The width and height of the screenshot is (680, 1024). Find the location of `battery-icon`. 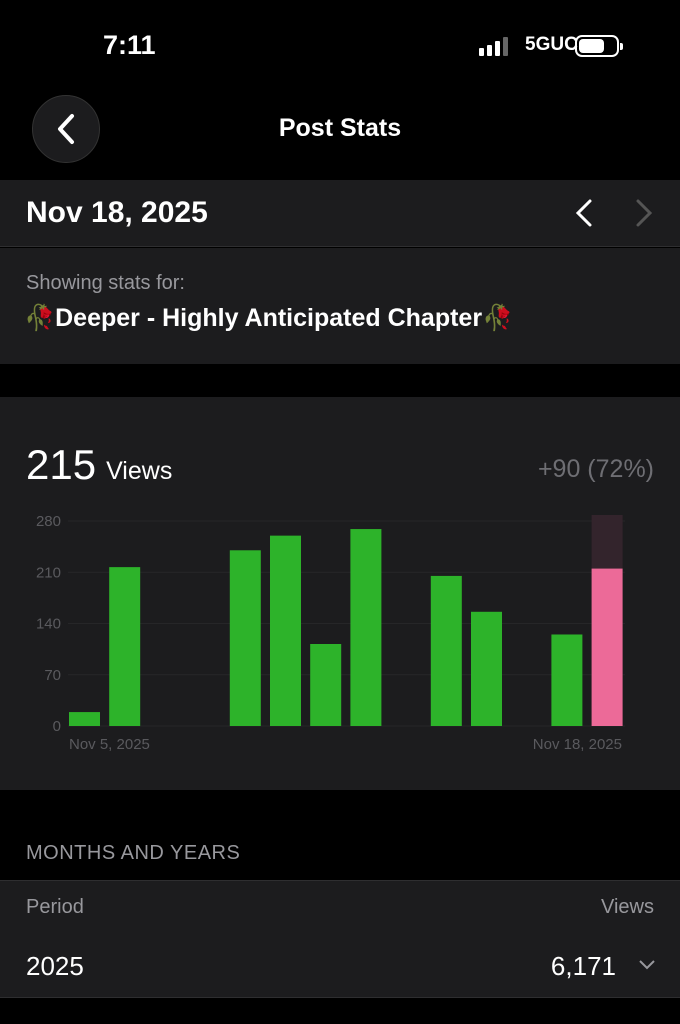

battery-icon is located at coordinates (599, 46).